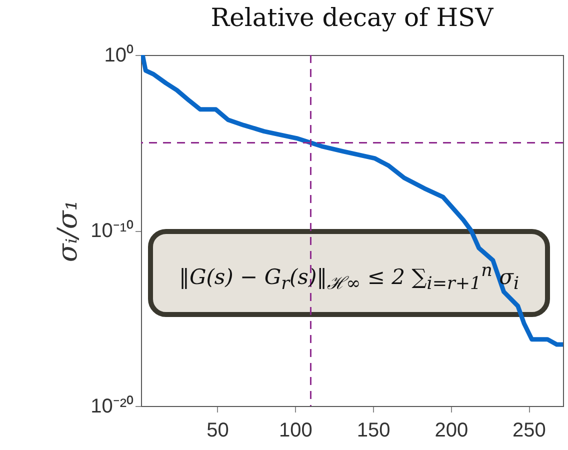 This screenshot has height=450, width=568. I want to click on x-tick-label: 100, so click(295, 431).